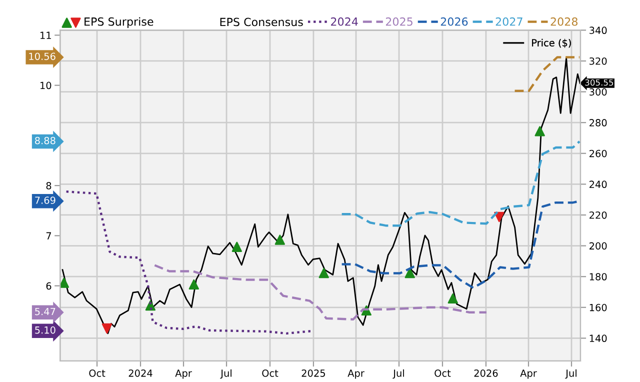  Describe the element at coordinates (598, 246) in the screenshot. I see `y2-tick-label: 200` at that location.